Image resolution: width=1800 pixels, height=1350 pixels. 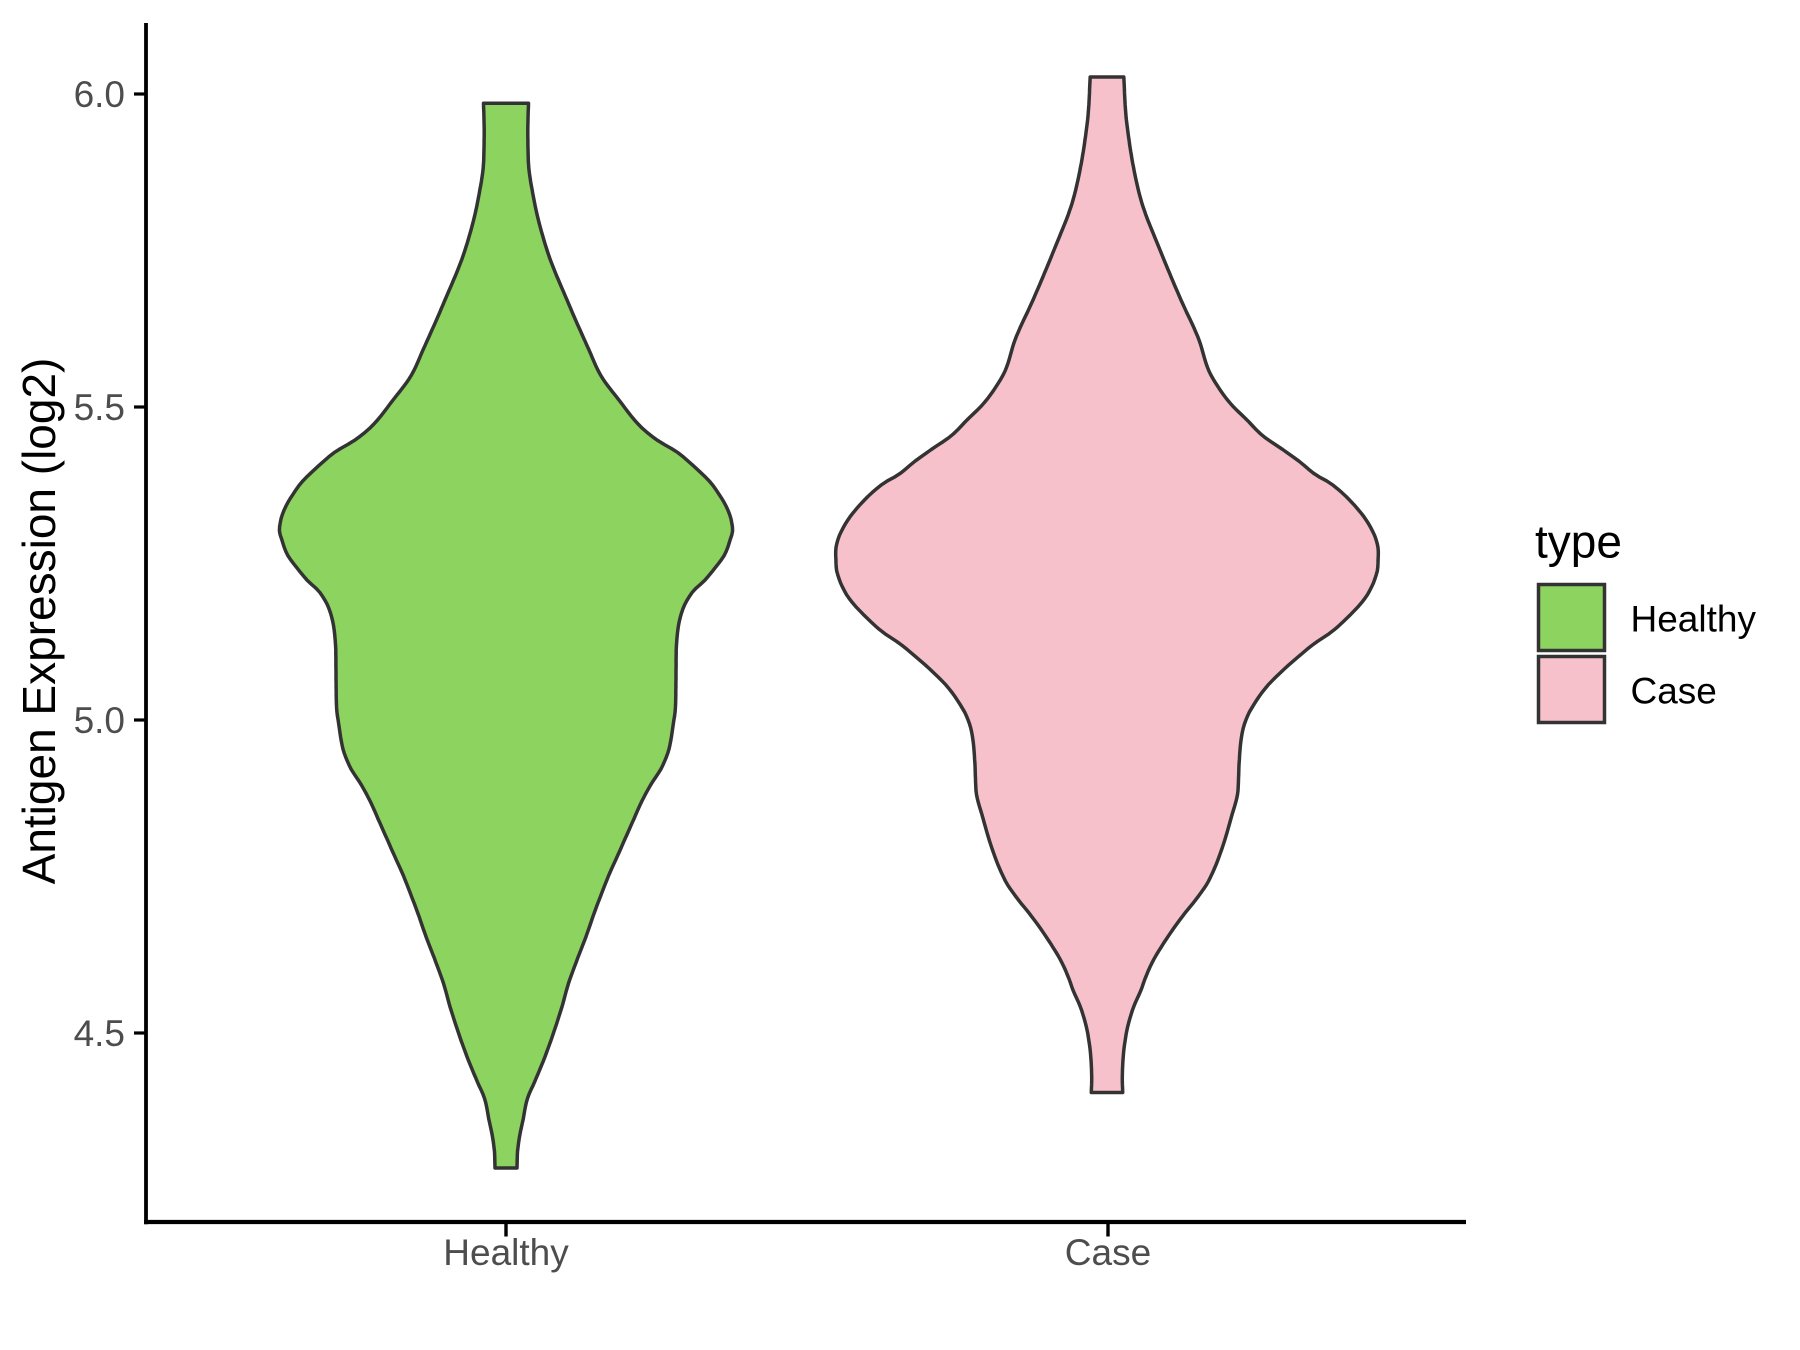 I want to click on svg-text: 5.0, so click(x=99, y=720).